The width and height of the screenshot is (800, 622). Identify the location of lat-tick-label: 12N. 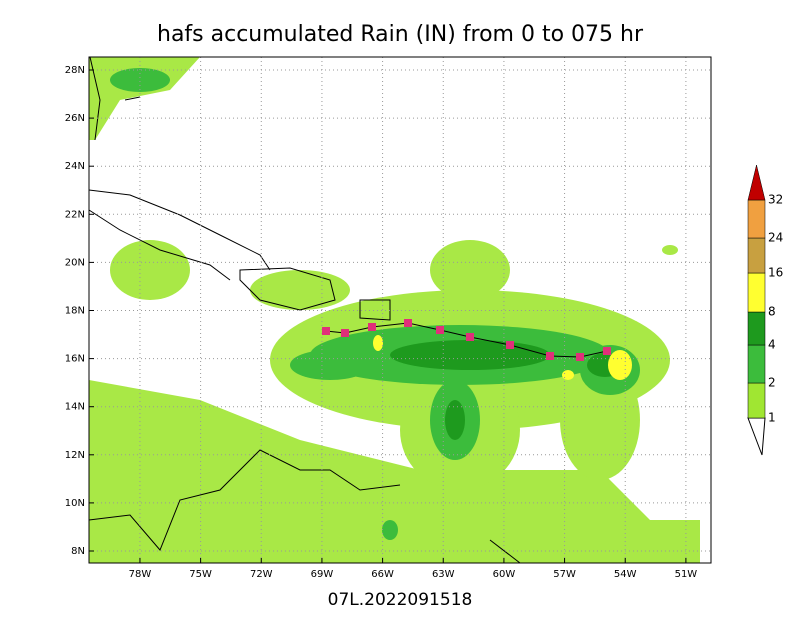
(75, 455).